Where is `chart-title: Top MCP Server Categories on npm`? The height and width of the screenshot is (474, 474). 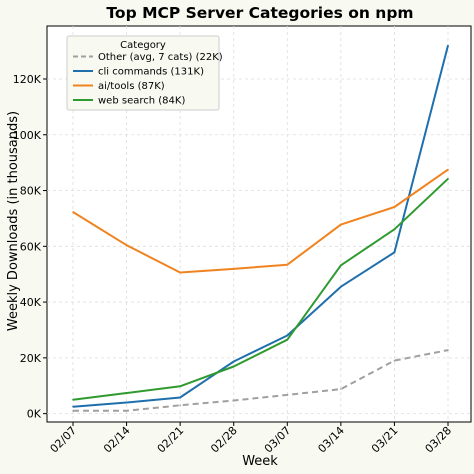
chart-title: Top MCP Server Categories on npm is located at coordinates (259, 13).